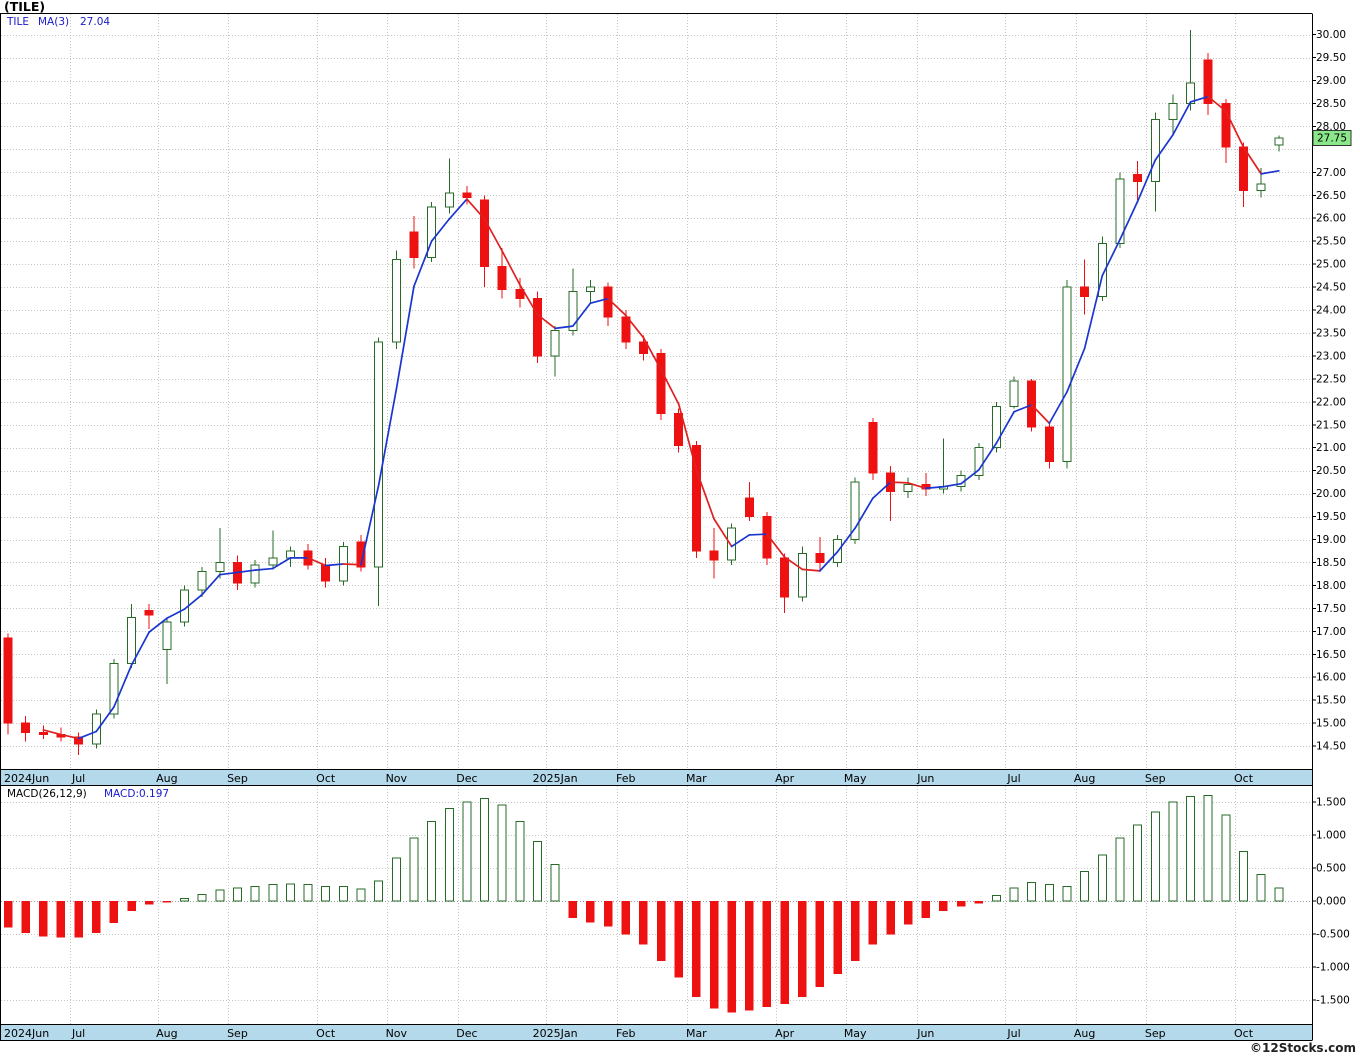 The image size is (1360, 1056). What do you see at coordinates (466, 1033) in the screenshot?
I see `x-axis-label: Dec` at bounding box center [466, 1033].